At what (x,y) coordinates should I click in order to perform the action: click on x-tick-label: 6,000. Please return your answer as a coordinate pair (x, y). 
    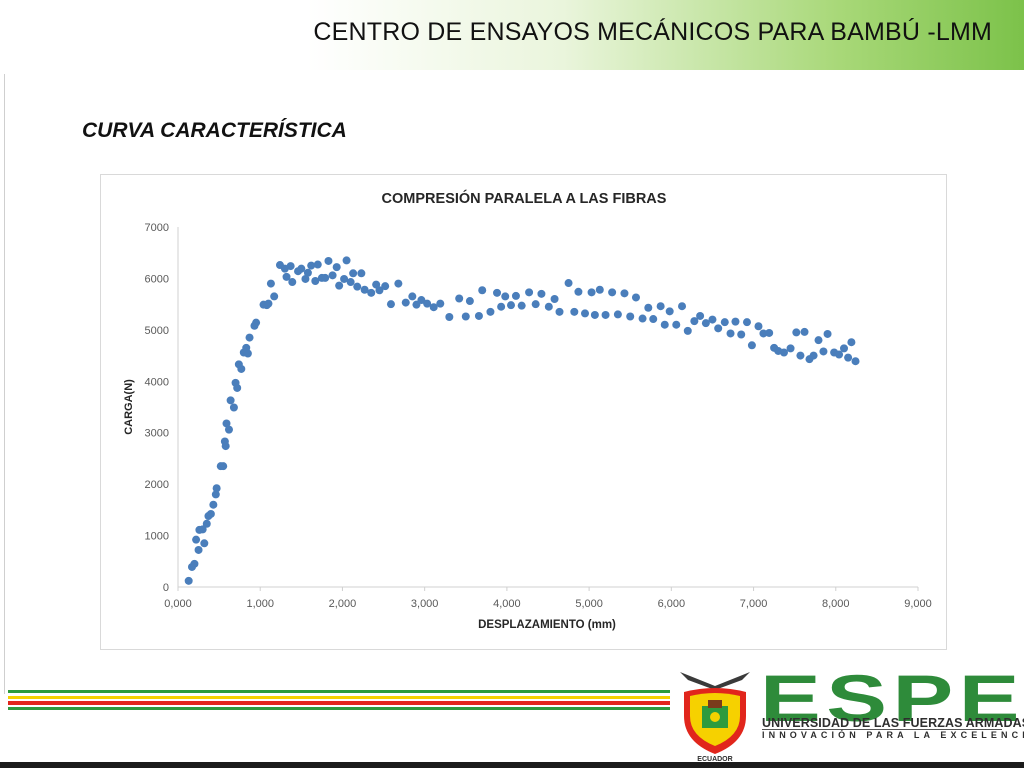
    Looking at the image, I should click on (672, 604).